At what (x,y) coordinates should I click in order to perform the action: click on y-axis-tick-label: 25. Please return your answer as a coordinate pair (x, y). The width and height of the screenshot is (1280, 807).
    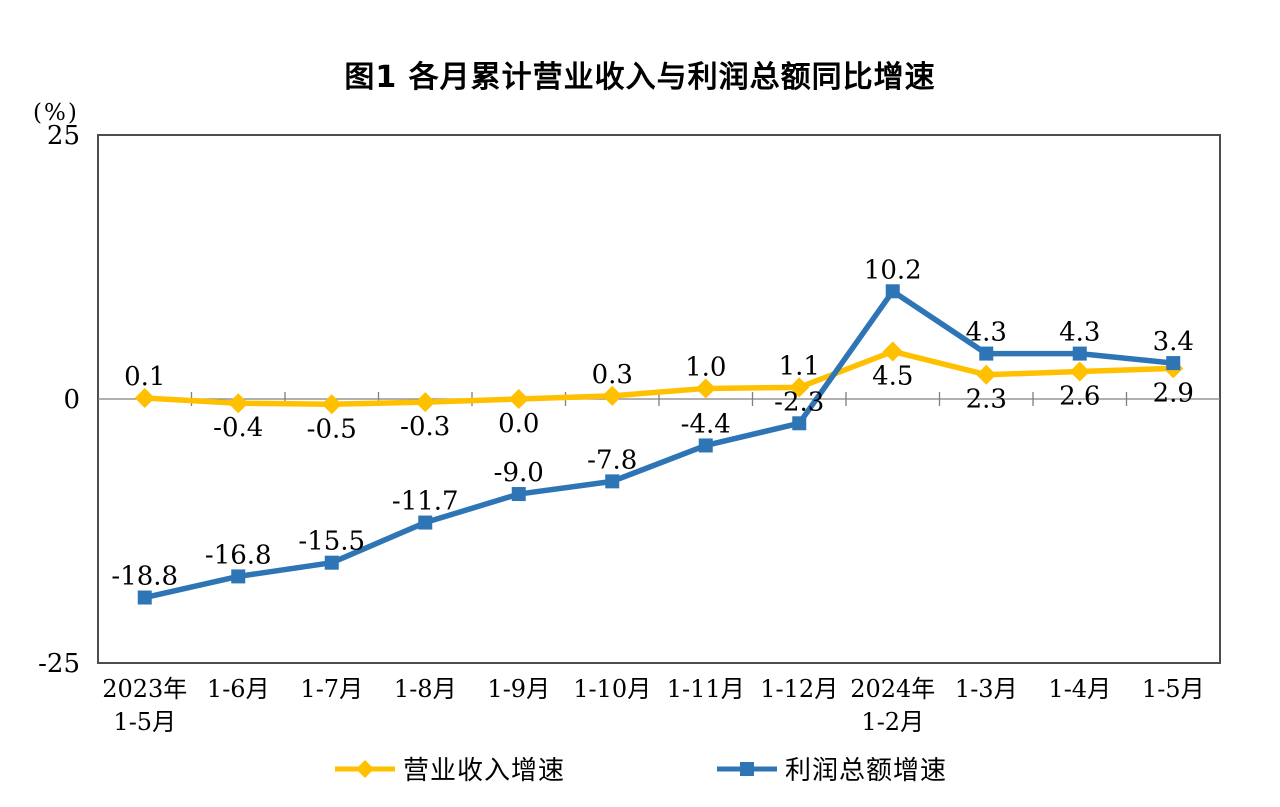
    Looking at the image, I should click on (63, 136).